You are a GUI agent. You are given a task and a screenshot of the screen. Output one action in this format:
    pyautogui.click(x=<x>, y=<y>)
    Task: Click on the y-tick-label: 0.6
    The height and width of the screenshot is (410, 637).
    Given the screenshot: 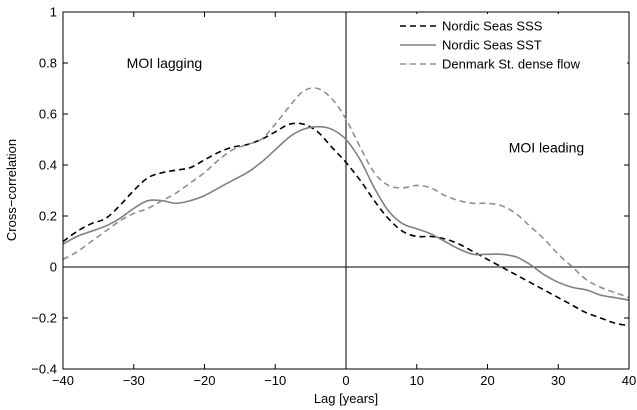 What is the action you would take?
    pyautogui.click(x=48, y=114)
    